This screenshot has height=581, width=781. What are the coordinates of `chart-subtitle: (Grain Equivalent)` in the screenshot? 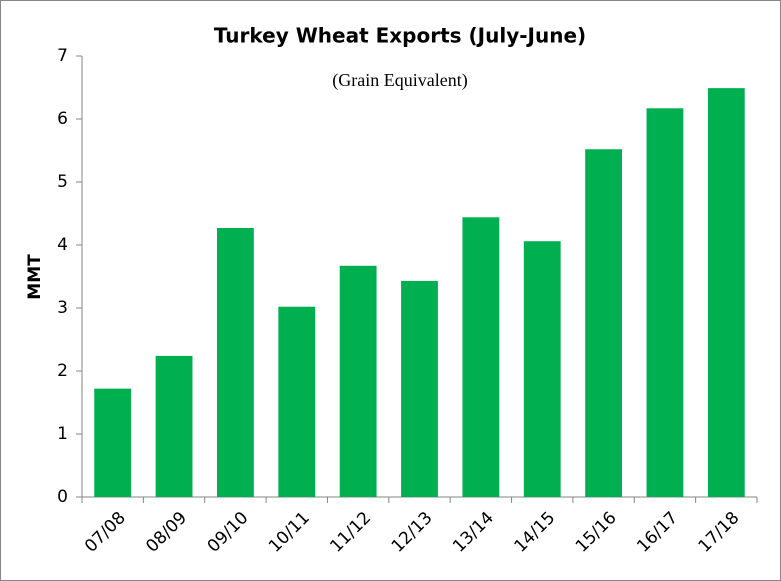 It's located at (399, 80).